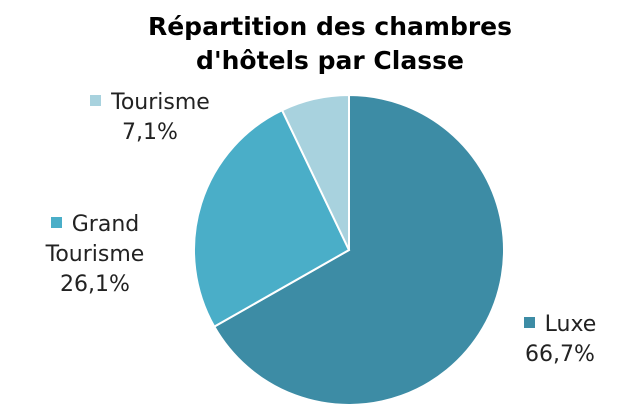  Describe the element at coordinates (560, 354) in the screenshot. I see `value-label: 66,7%` at that location.